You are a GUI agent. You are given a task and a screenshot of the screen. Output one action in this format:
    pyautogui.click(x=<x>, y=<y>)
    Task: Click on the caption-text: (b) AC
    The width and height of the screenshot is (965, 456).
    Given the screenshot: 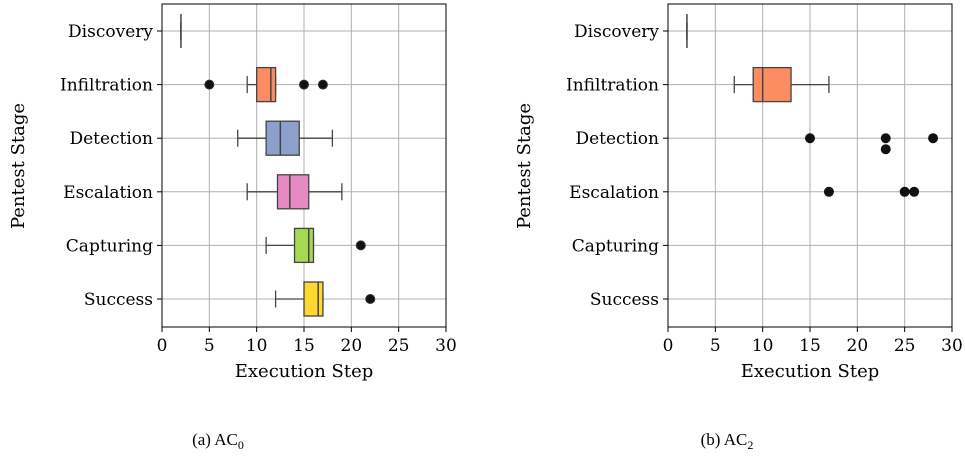 What is the action you would take?
    pyautogui.click(x=724, y=439)
    